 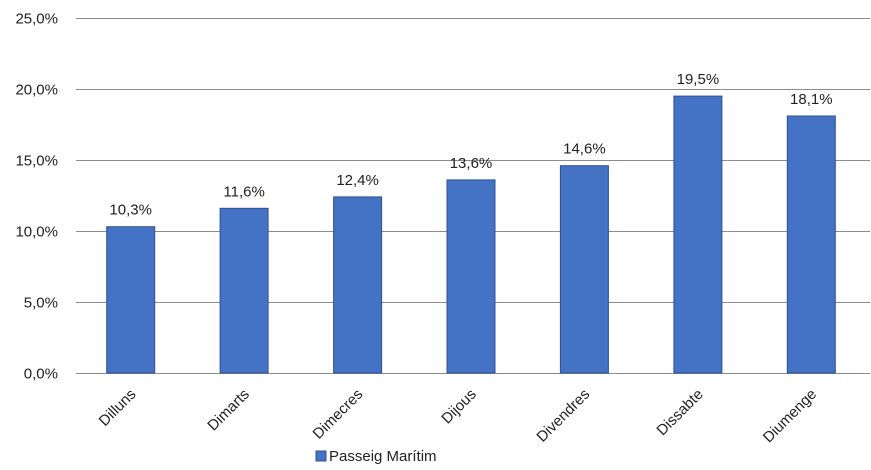 What do you see at coordinates (679, 412) in the screenshot?
I see `x-tick-label: Dissabte` at bounding box center [679, 412].